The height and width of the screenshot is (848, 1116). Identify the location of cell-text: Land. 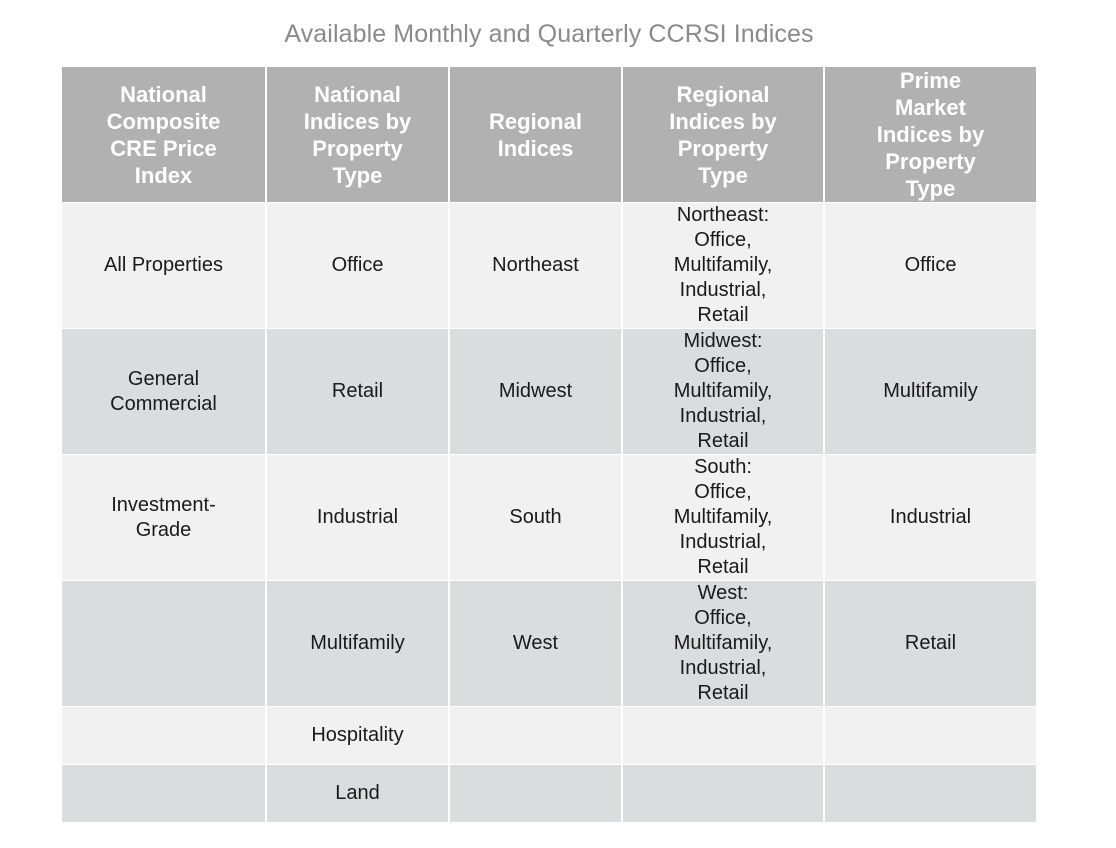
(357, 793).